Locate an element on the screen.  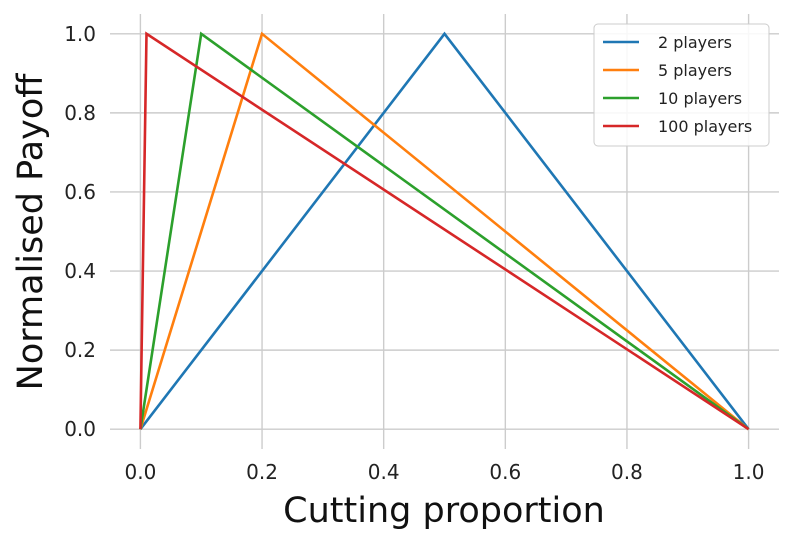
y-tick-label: 0.8 is located at coordinates (80, 113).